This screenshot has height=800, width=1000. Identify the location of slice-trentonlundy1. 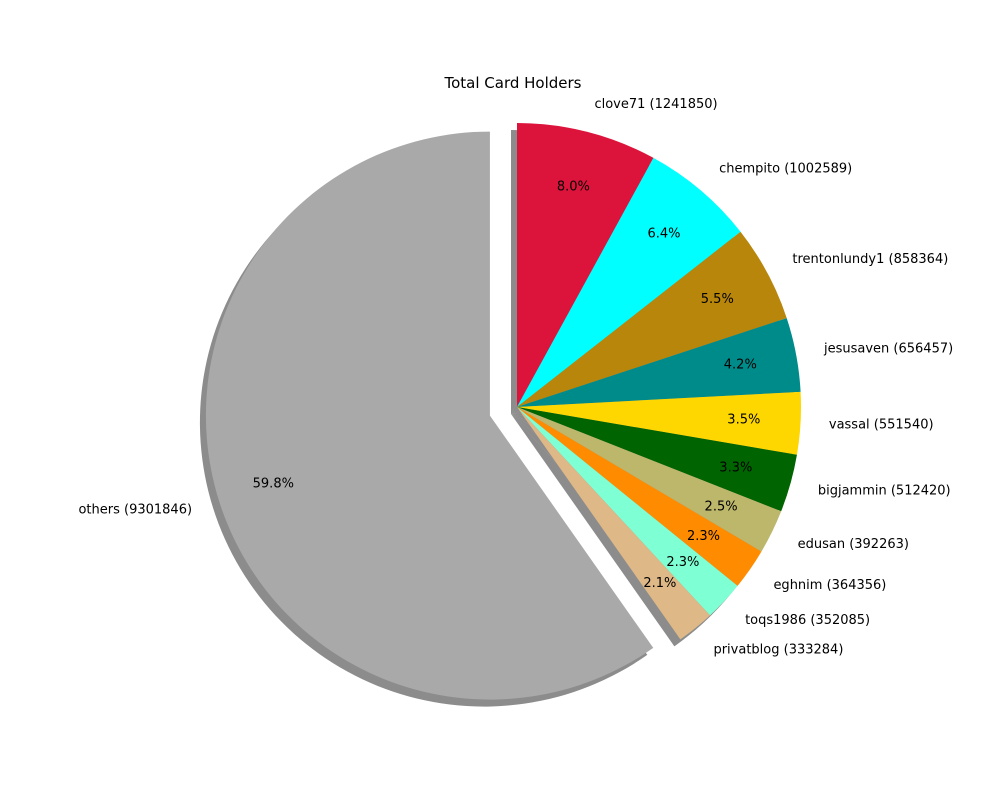
(652, 319).